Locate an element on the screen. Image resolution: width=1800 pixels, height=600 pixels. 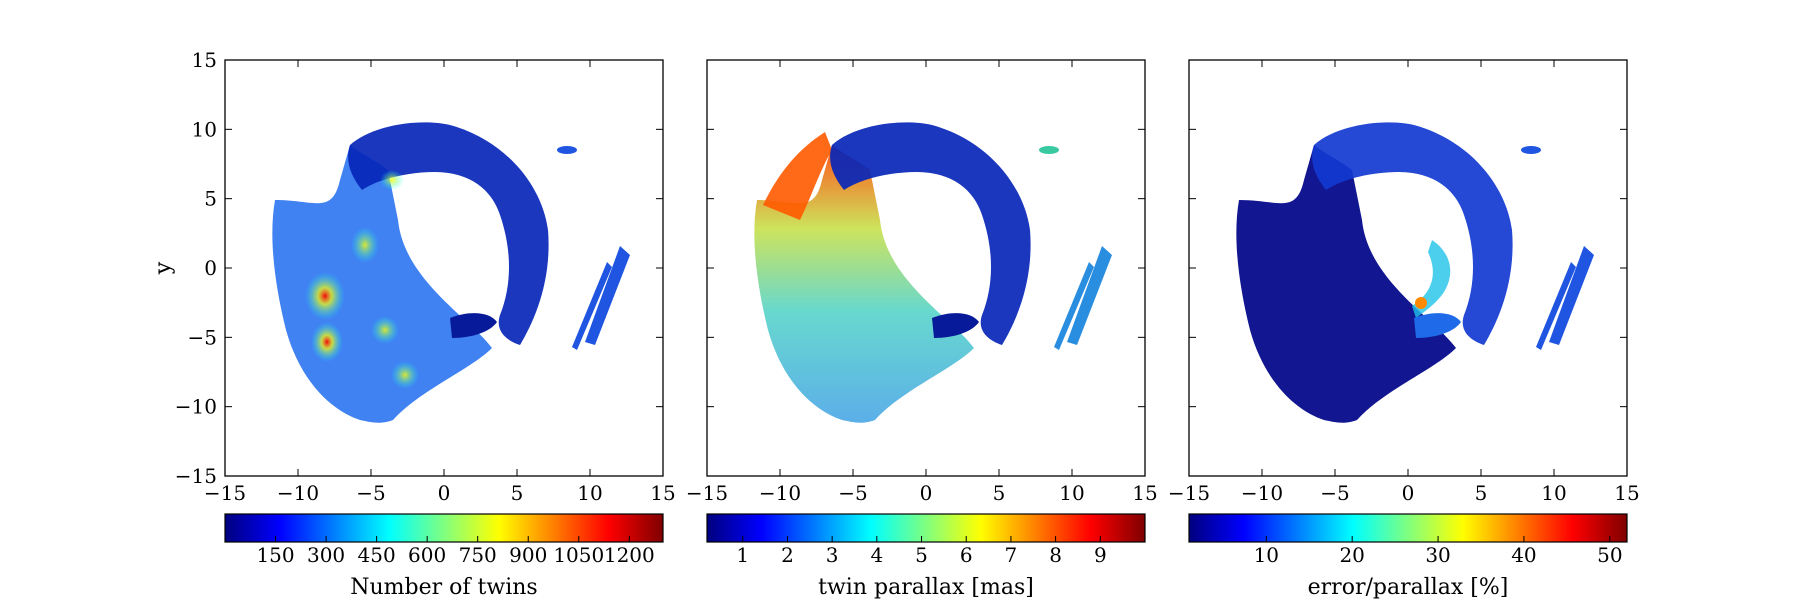
orange-wedge is located at coordinates (797, 176).